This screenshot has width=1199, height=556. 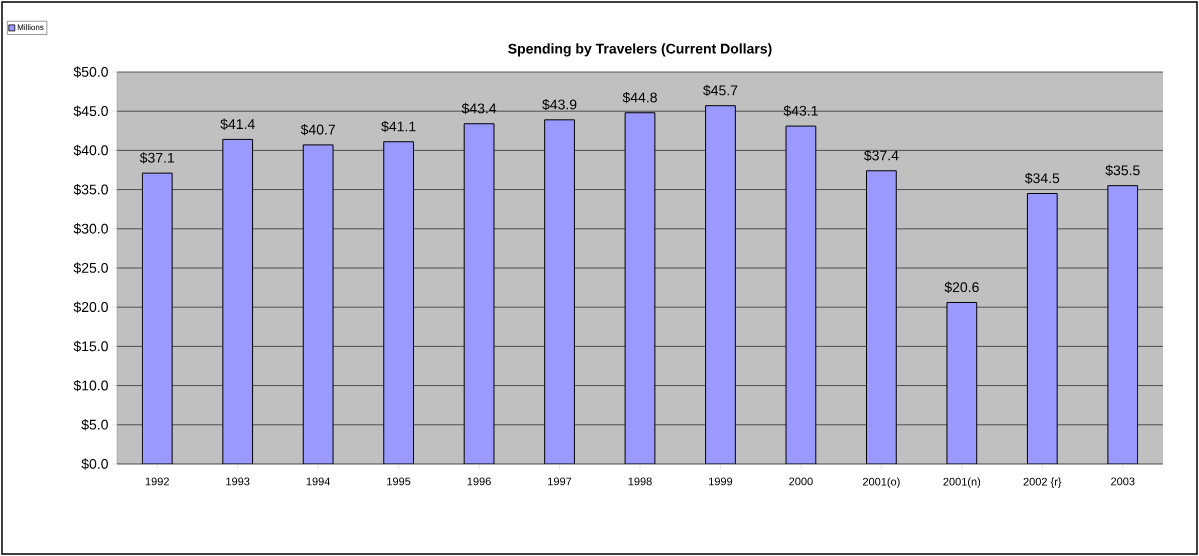 I want to click on y-tick-label: $20.0, so click(x=90, y=307).